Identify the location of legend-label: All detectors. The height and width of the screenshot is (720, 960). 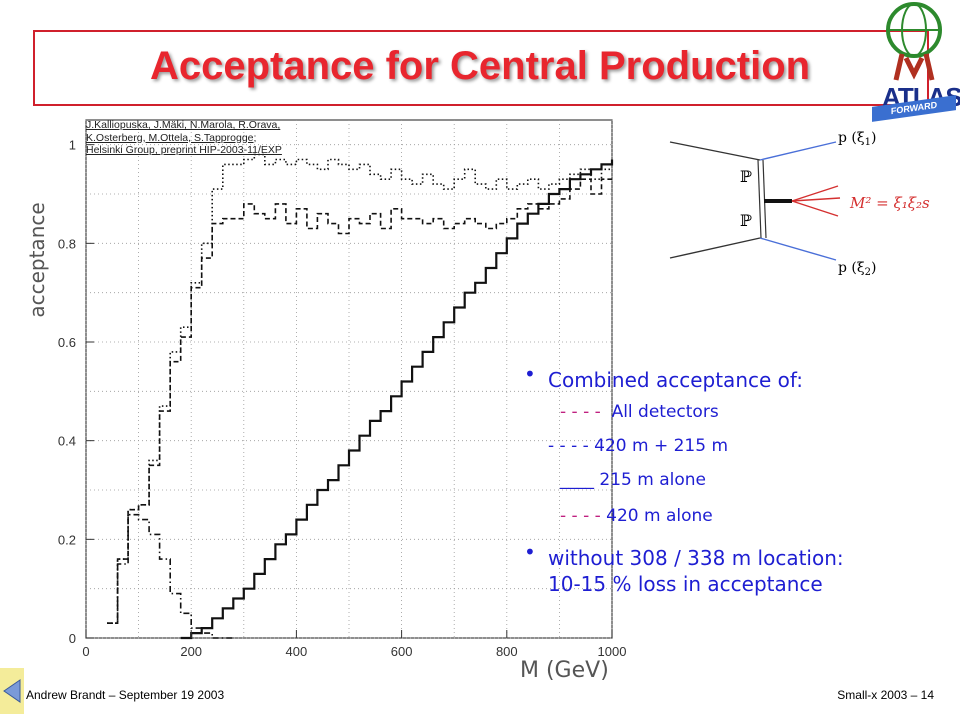
(665, 412).